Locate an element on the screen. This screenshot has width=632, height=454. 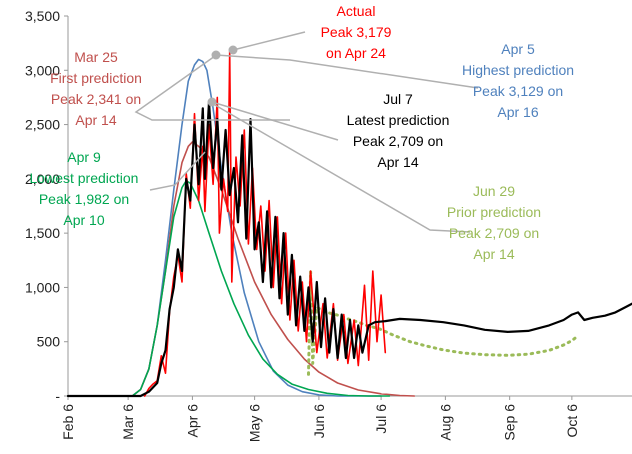
annotation-first-prediction-line: Peak 2,341 on is located at coordinates (96, 99).